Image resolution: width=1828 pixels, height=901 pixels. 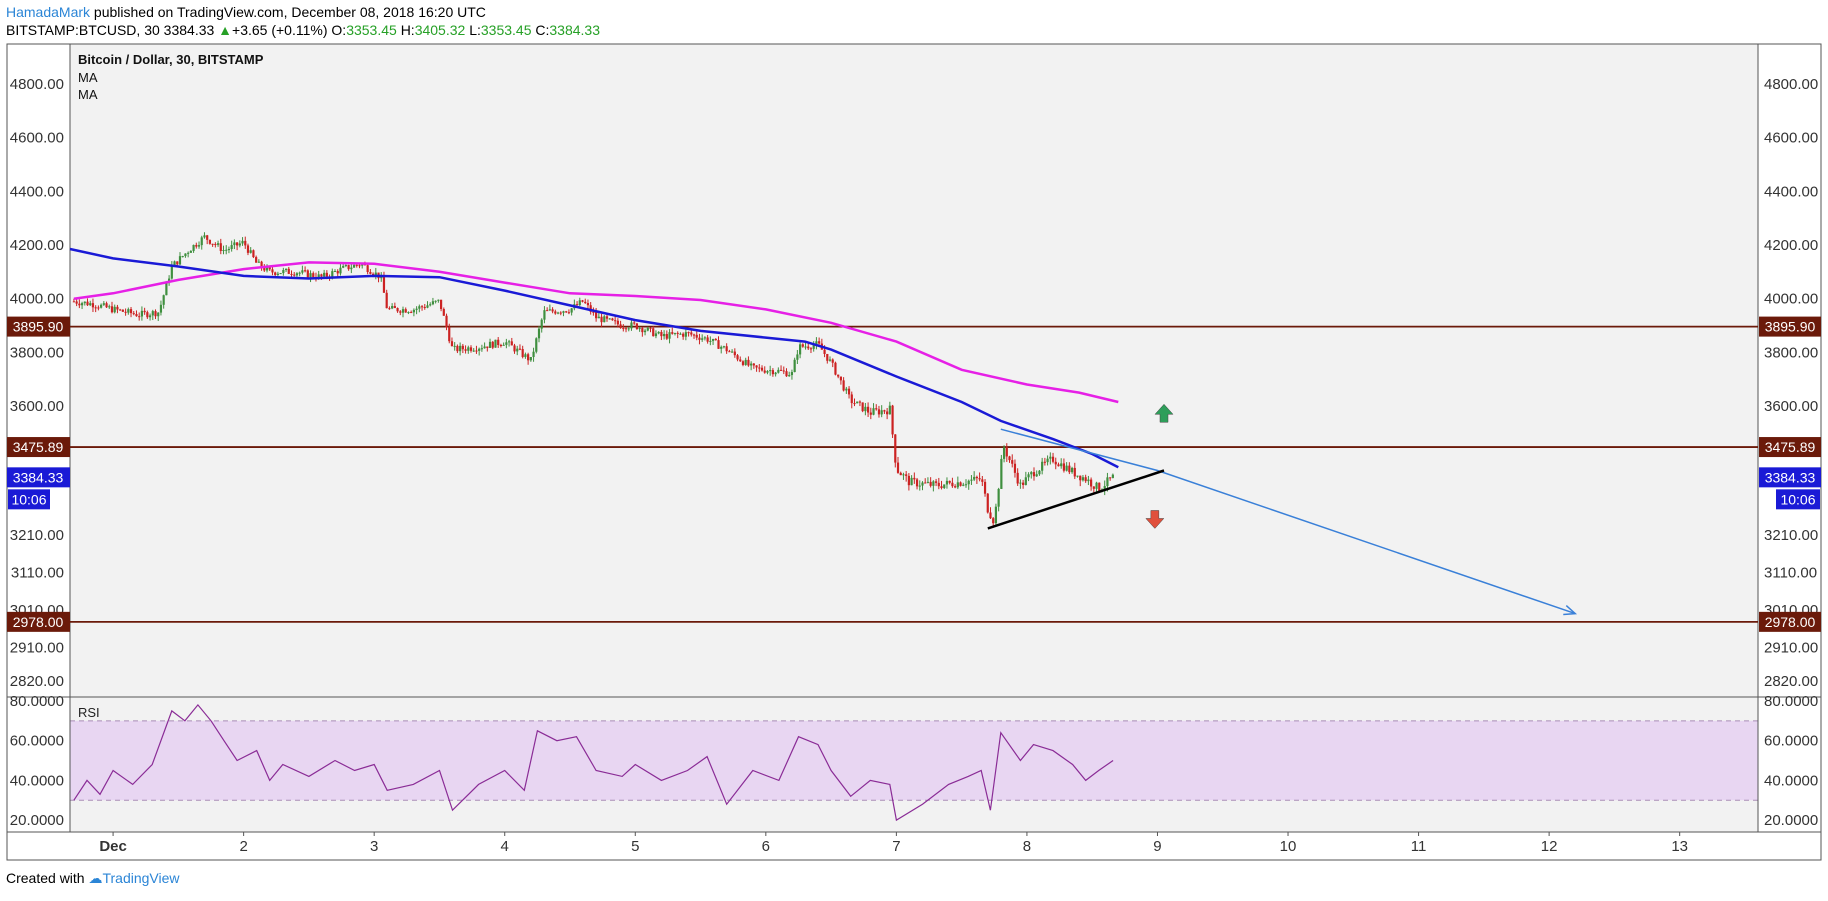 What do you see at coordinates (88, 77) in the screenshot?
I see `legend-entry: MA` at bounding box center [88, 77].